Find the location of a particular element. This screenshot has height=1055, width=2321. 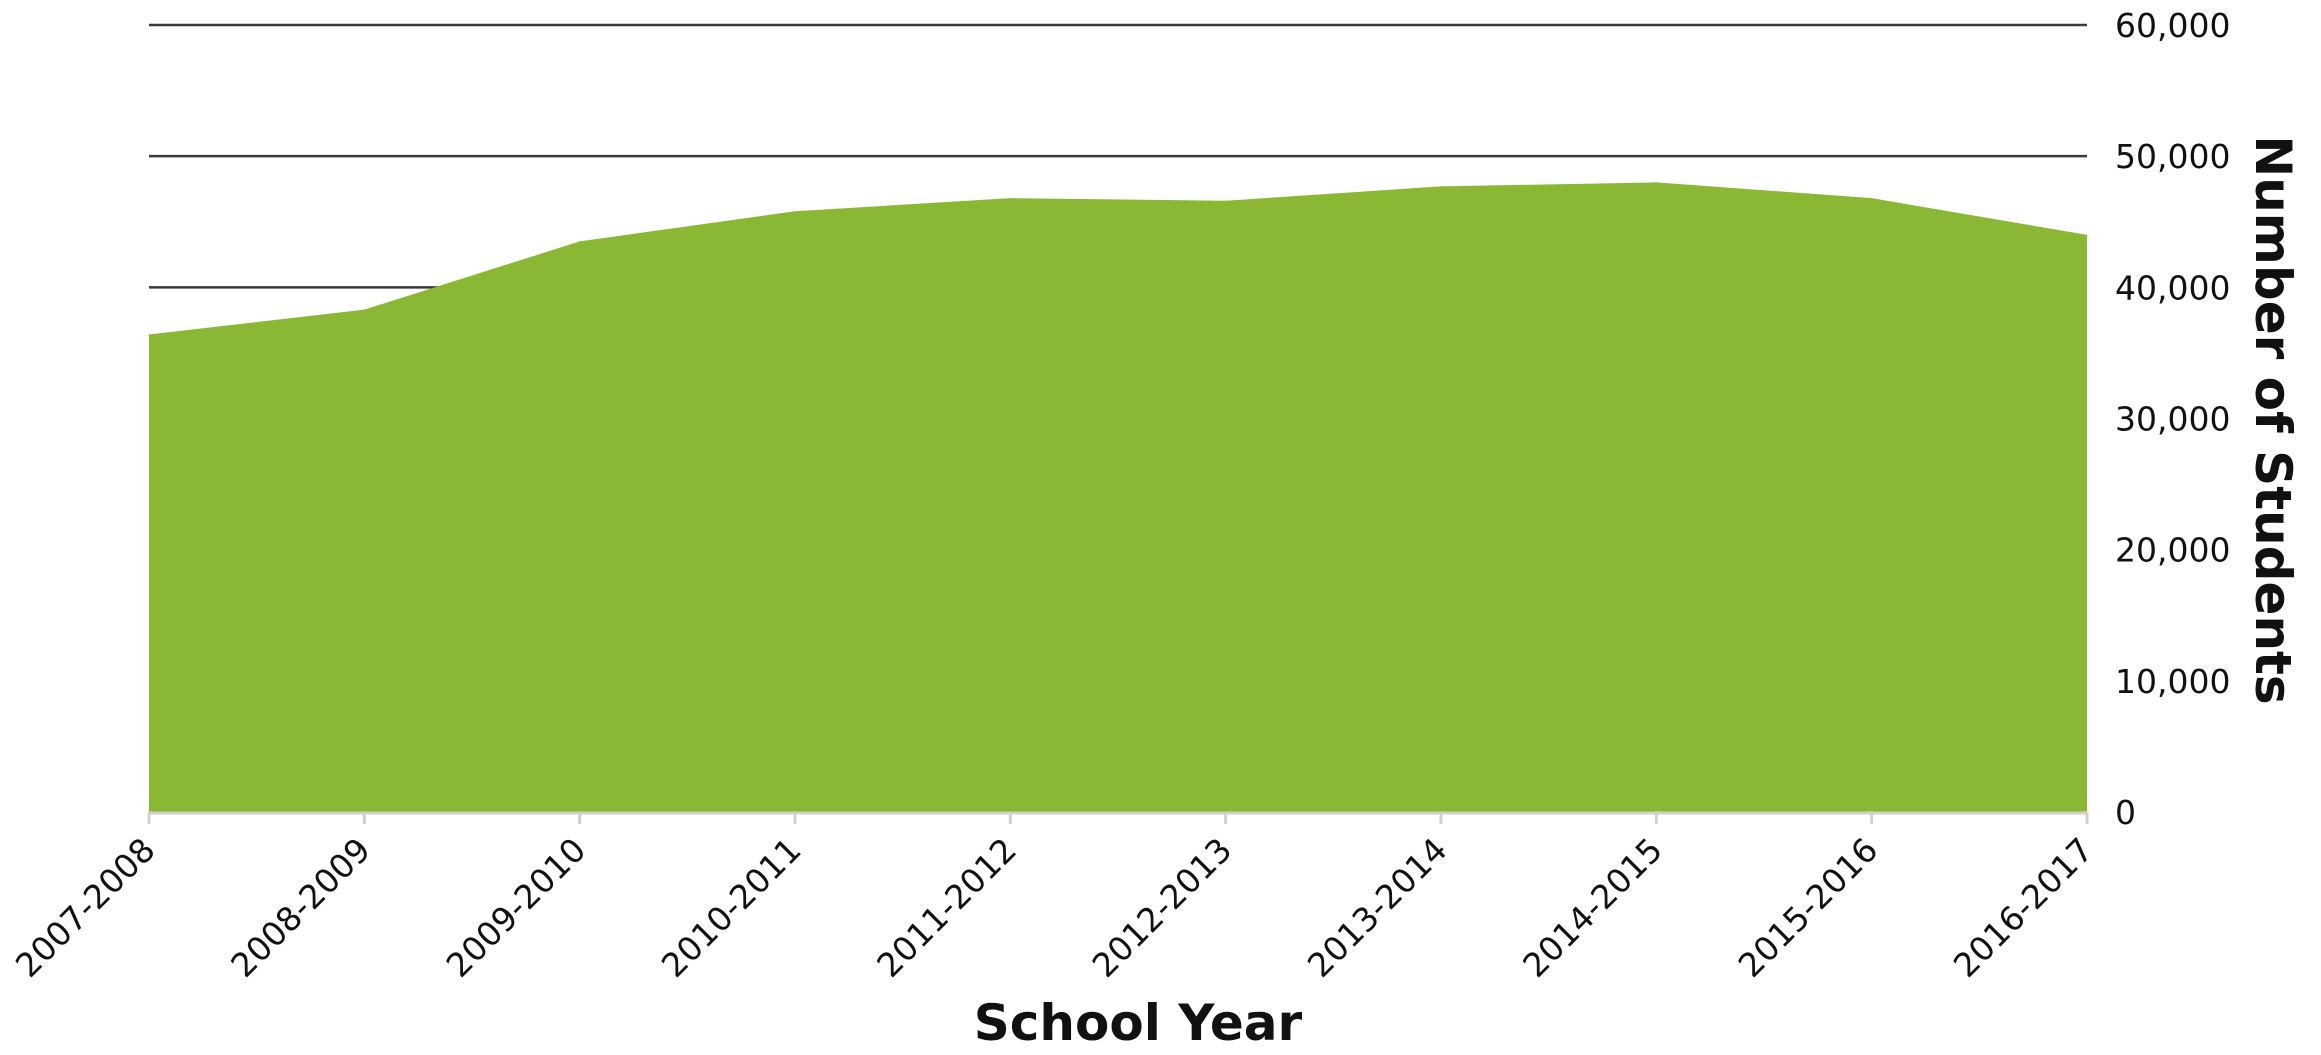

y-tick-label: 0 is located at coordinates (2125, 812).